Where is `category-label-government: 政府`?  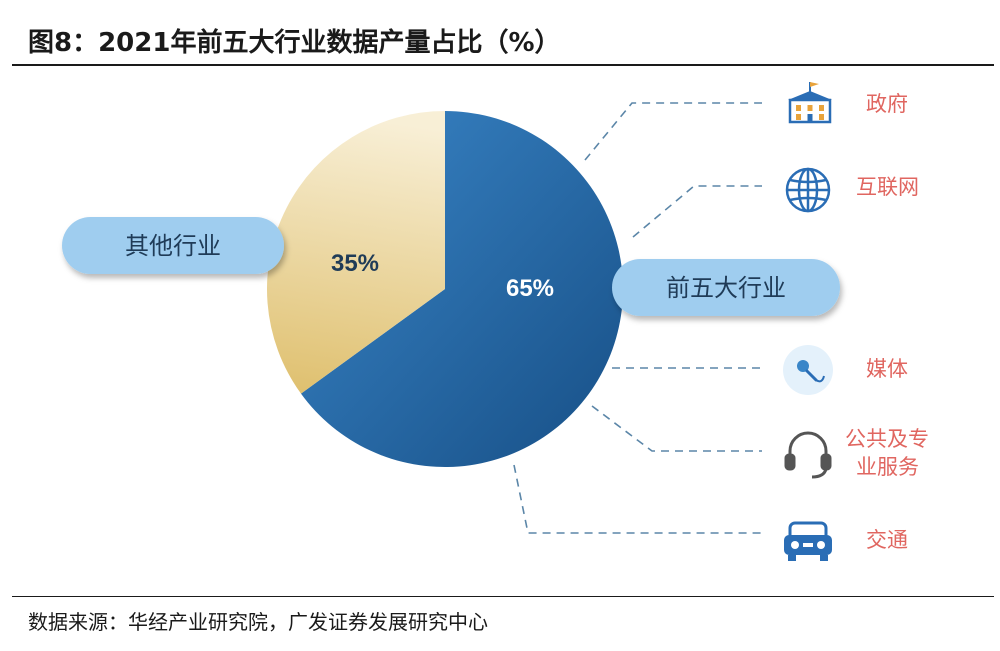
category-label-government: 政府 is located at coordinates (887, 104).